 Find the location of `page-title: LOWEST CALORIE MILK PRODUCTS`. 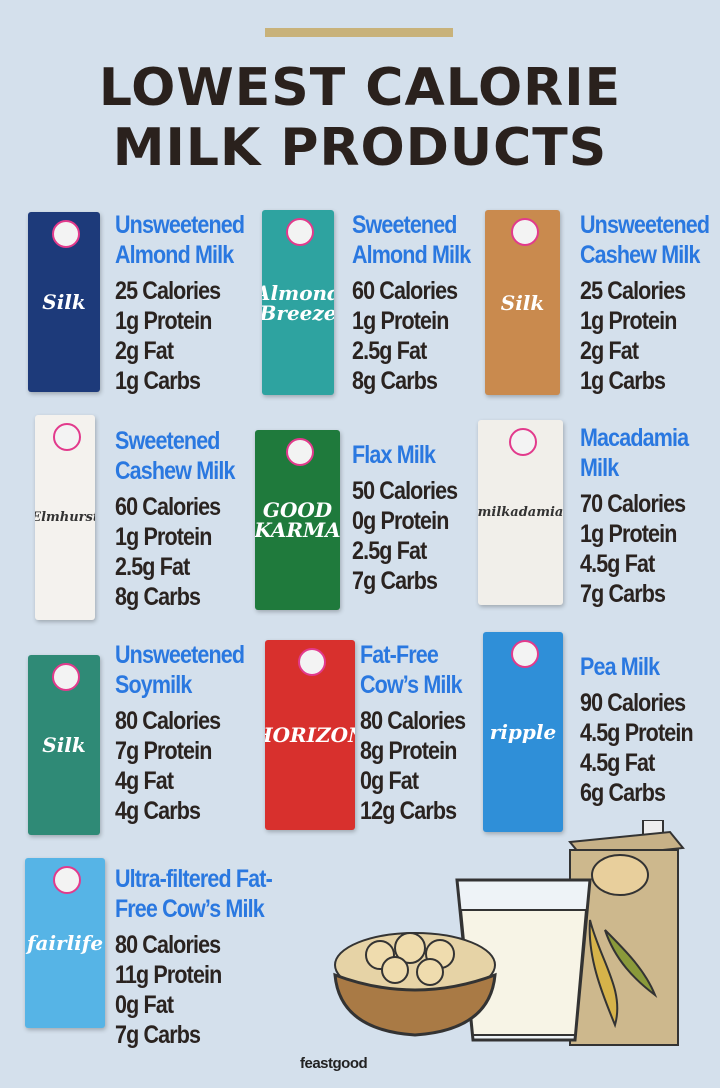

page-title: LOWEST CALORIE MILK PRODUCTS is located at coordinates (360, 118).